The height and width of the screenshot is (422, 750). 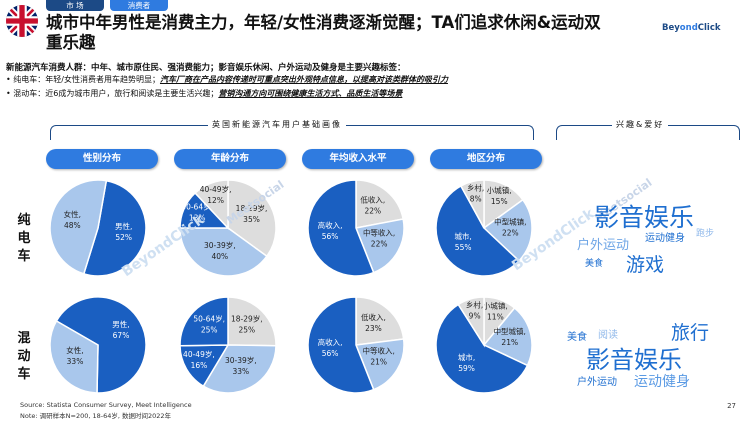 What do you see at coordinates (96, 416) in the screenshot?
I see `sample-note: Note: 调研样本N=200, 18-64岁, 数据时间2022年` at bounding box center [96, 416].